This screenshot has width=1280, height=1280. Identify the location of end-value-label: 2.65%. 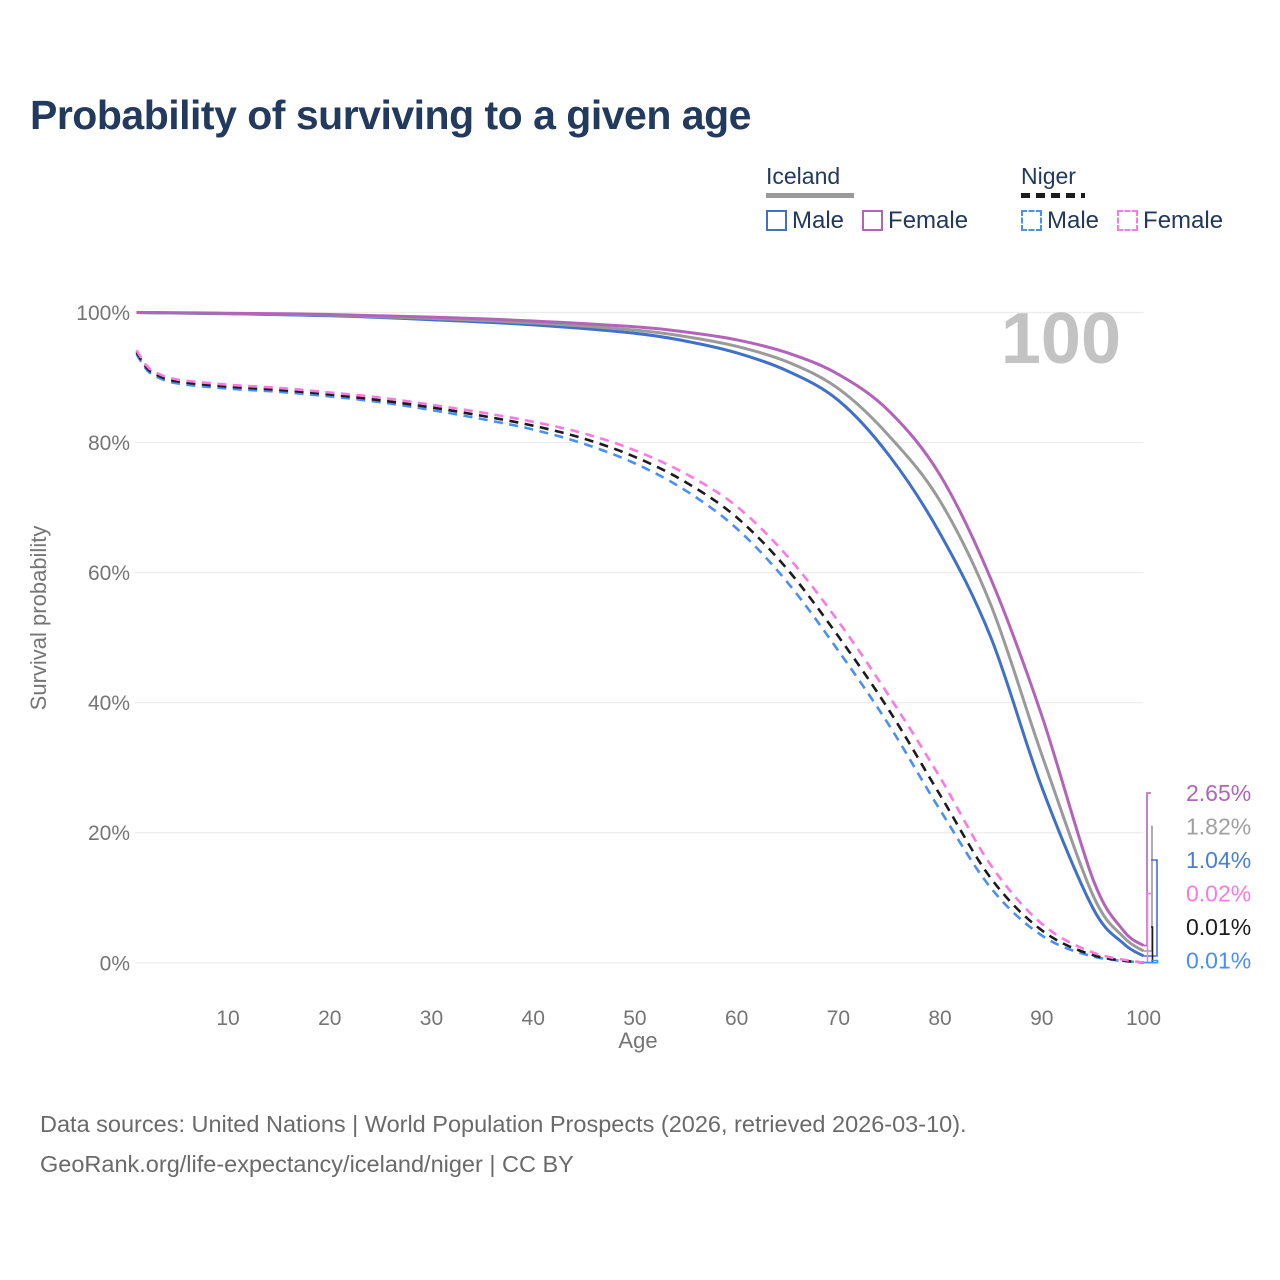
(1218, 793).